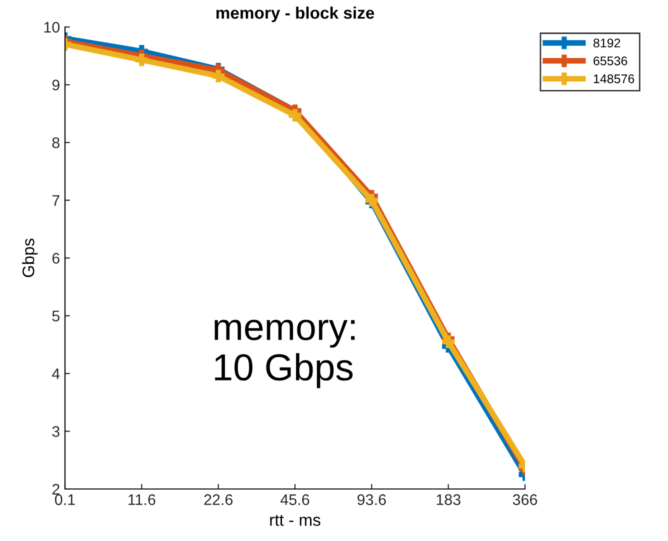 Image resolution: width=668 pixels, height=541 pixels. I want to click on x-tick-label: 183, so click(448, 500).